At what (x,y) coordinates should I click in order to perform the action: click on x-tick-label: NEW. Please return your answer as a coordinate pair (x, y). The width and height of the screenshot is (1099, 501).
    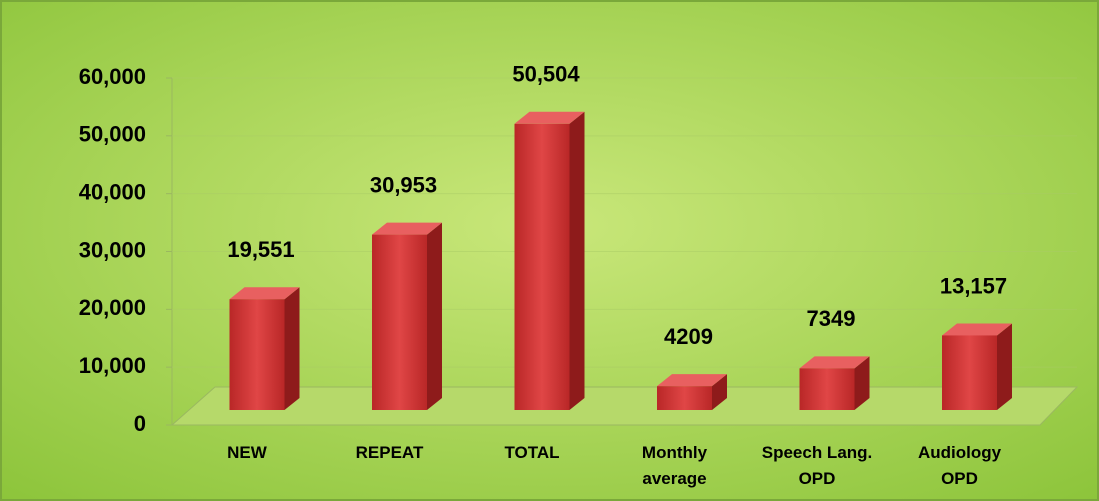
    Looking at the image, I should click on (247, 452).